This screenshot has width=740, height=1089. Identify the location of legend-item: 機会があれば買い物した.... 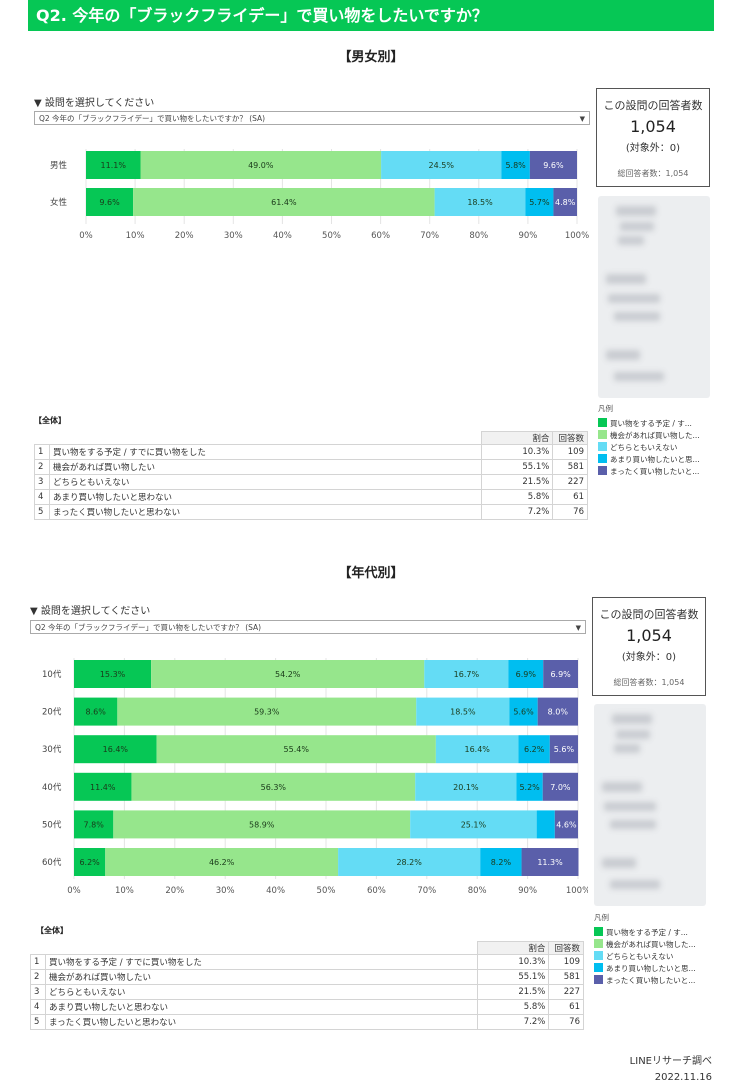
(649, 436).